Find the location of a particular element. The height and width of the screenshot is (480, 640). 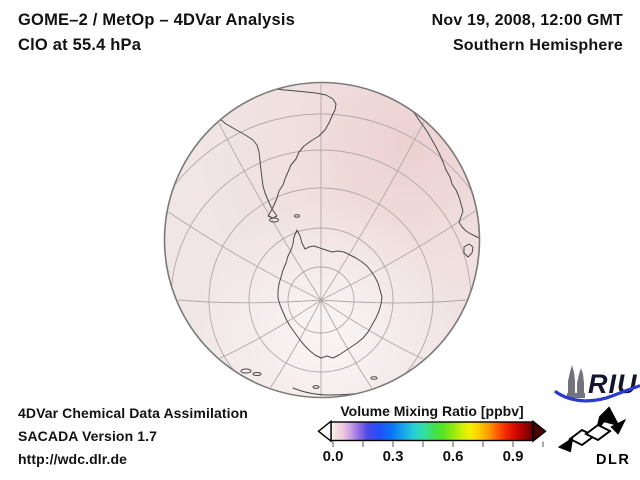

colorbar-left-arrow is located at coordinates (324, 431).